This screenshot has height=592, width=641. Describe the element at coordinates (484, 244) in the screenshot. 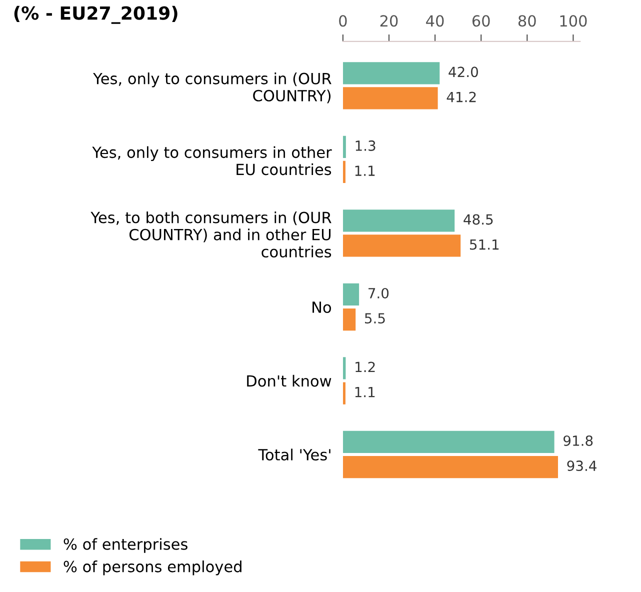

I see `data-label: 51.1` at that location.